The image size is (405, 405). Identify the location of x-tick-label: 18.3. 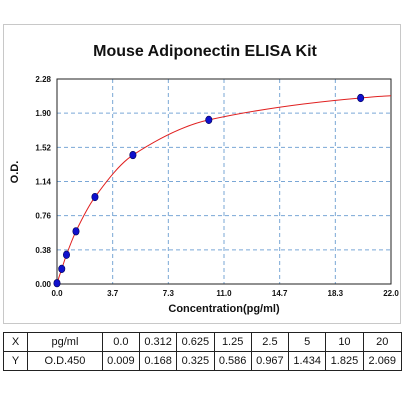
(336, 293).